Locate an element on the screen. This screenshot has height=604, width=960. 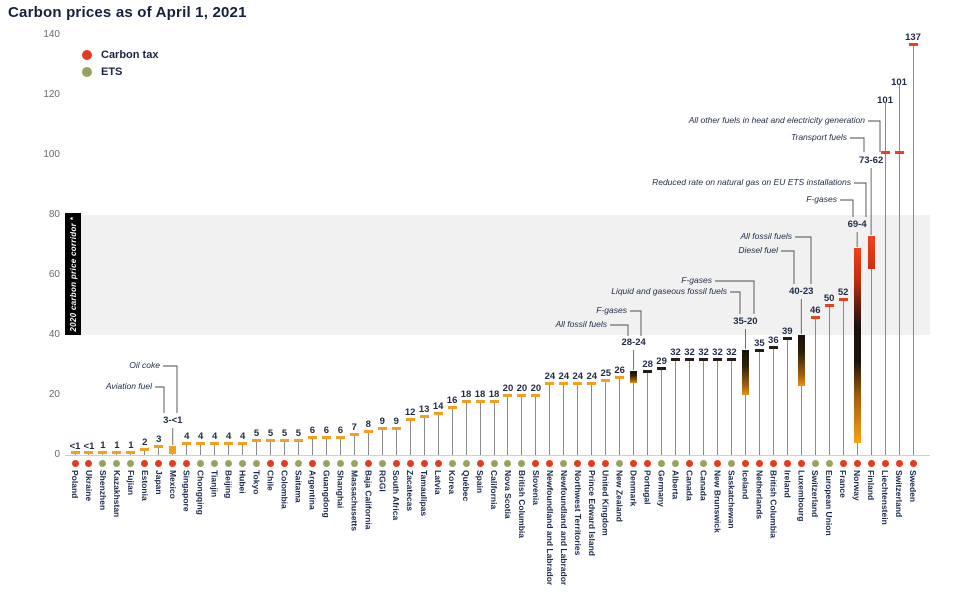
value-label: 8 is located at coordinates (368, 424).